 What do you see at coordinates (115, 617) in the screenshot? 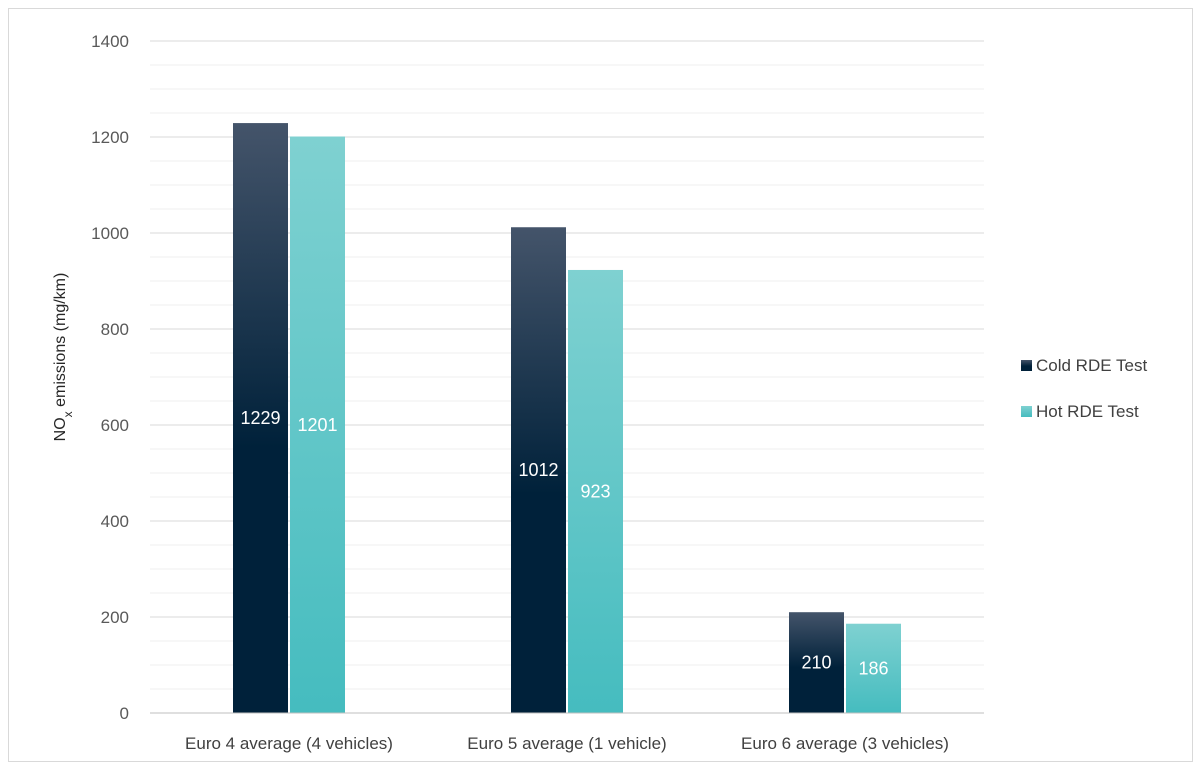
I see `y-tick-label: 200` at bounding box center [115, 617].